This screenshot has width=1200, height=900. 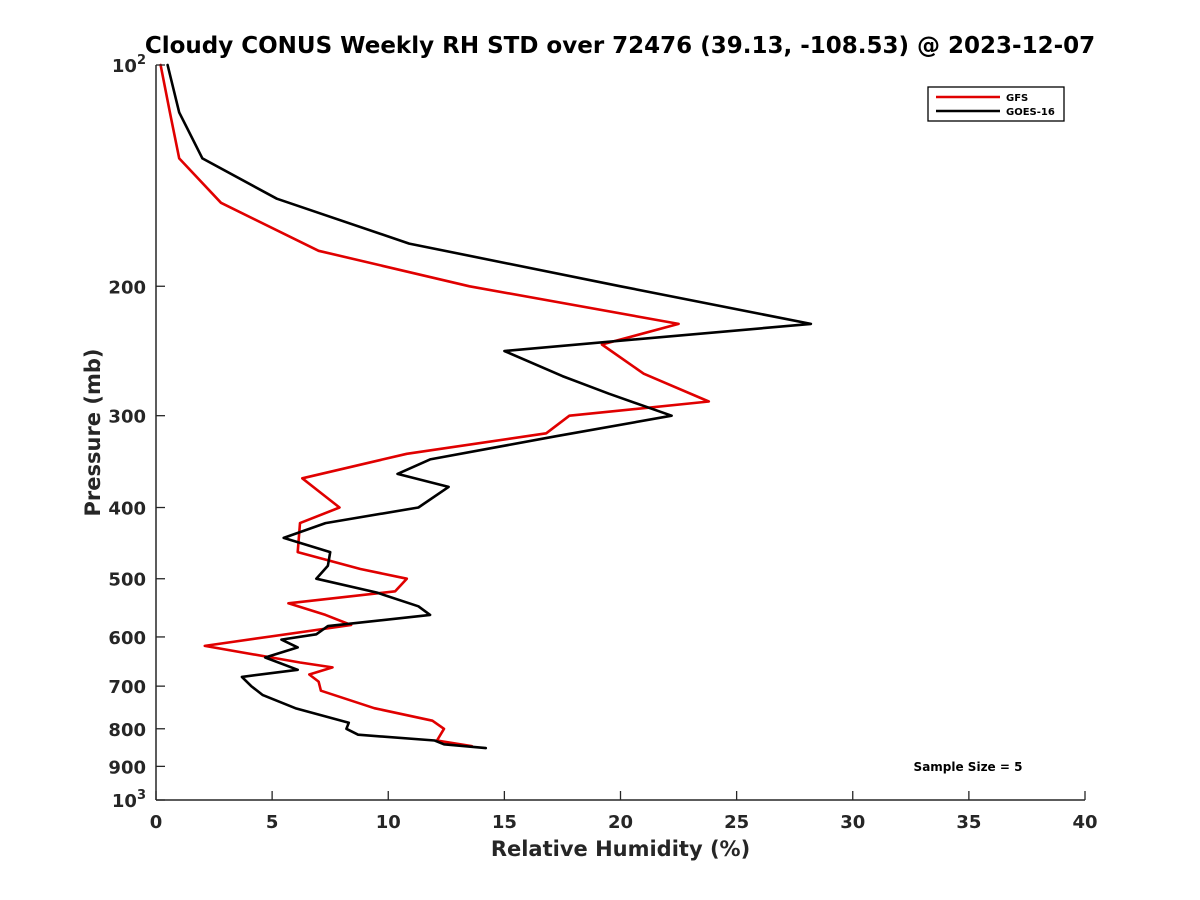 What do you see at coordinates (852, 822) in the screenshot?
I see `x-tick-label: 30` at bounding box center [852, 822].